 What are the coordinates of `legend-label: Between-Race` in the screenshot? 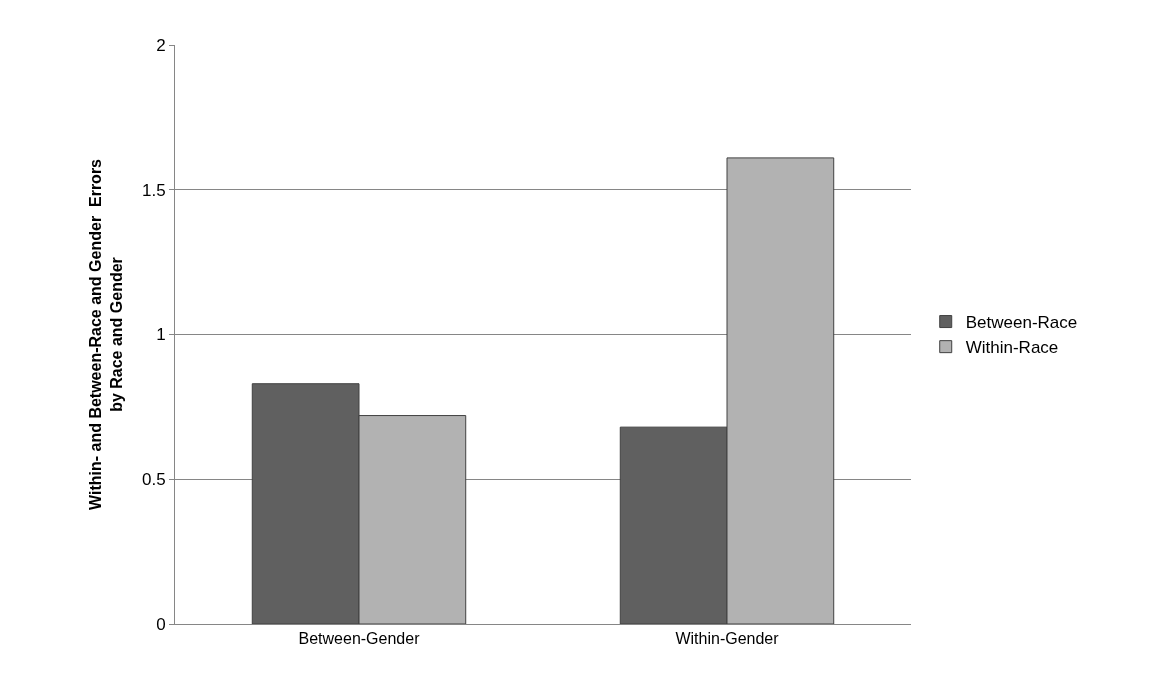 It's located at (1021, 323).